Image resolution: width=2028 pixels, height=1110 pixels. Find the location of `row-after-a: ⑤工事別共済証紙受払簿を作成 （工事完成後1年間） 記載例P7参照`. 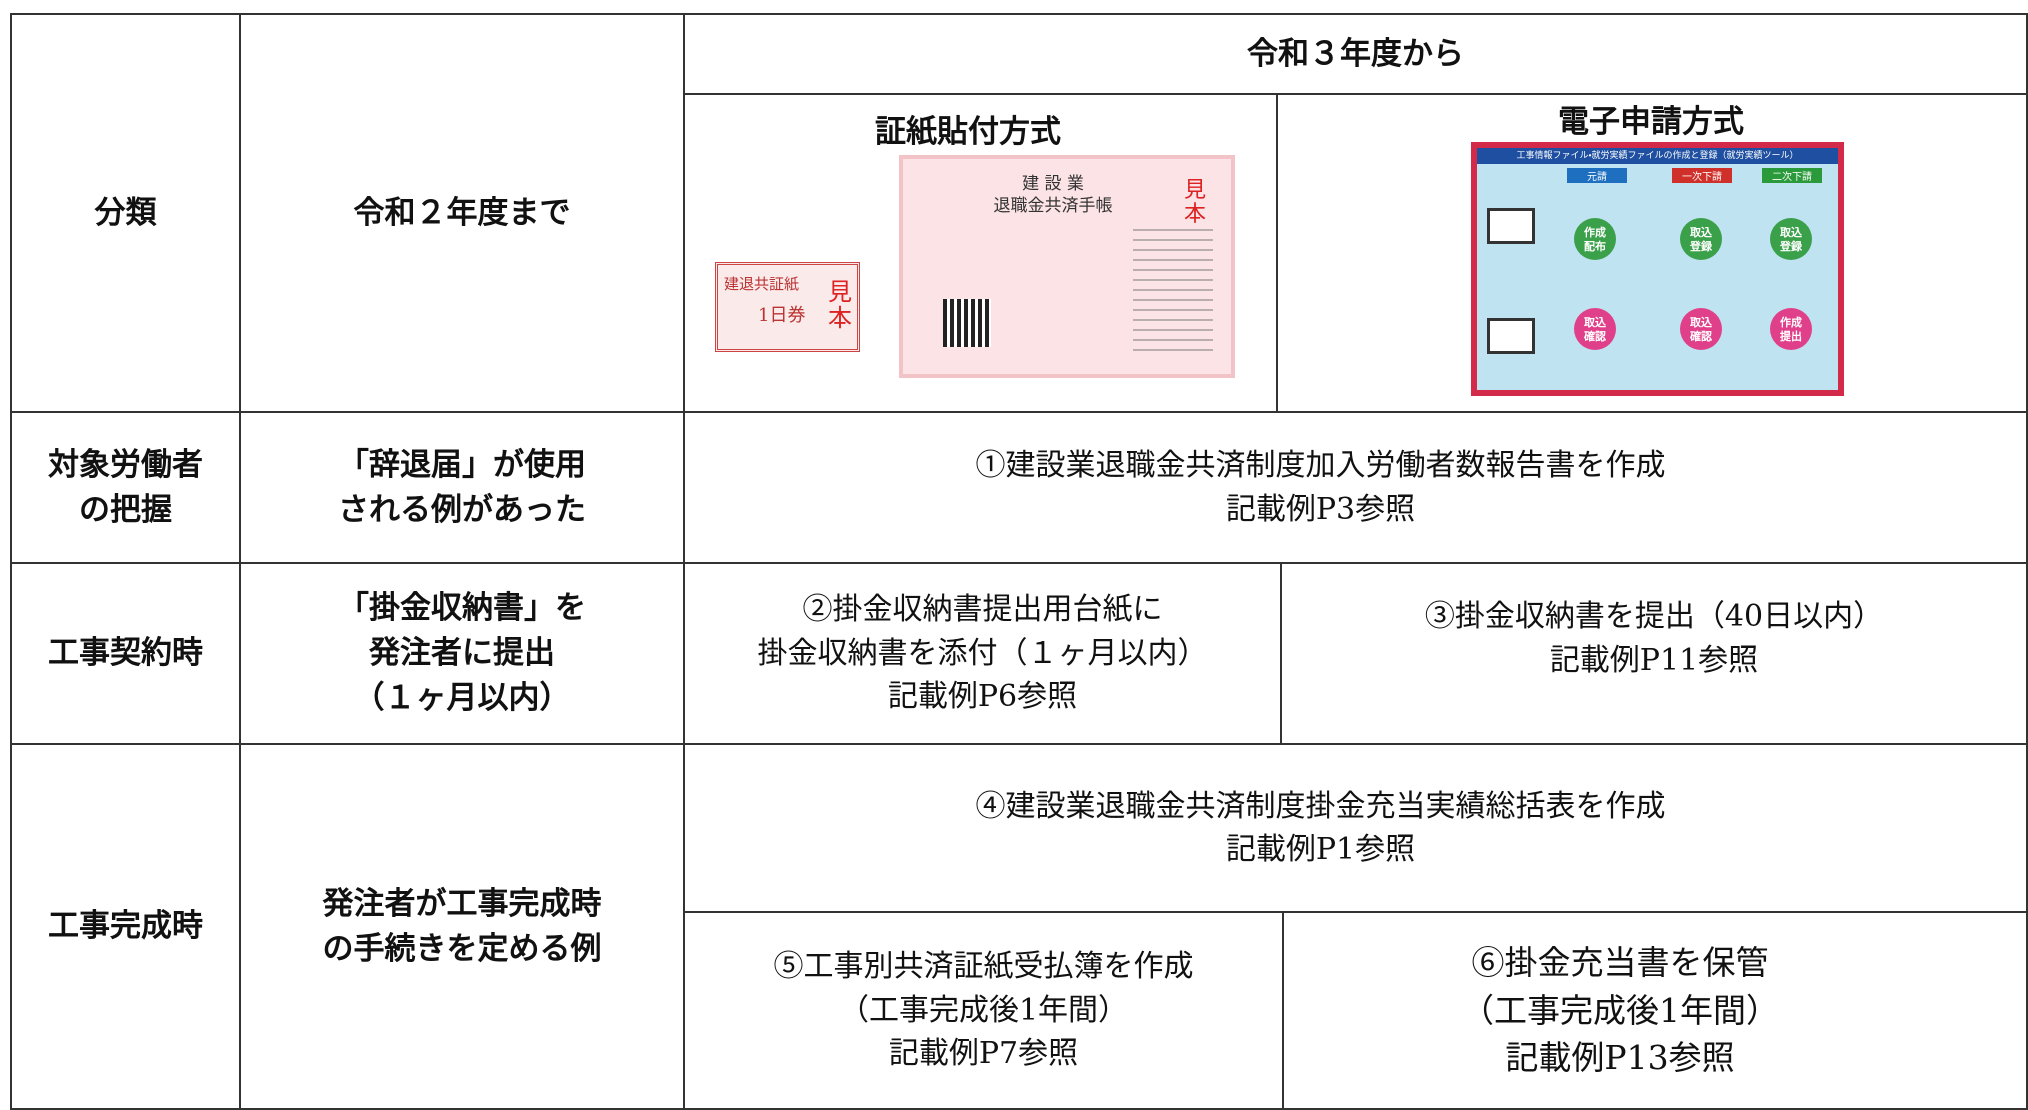

row-after-a: ⑤工事別共済証紙受払簿を作成 （工事完成後1年間） 記載例P7参照 is located at coordinates (983, 1010).